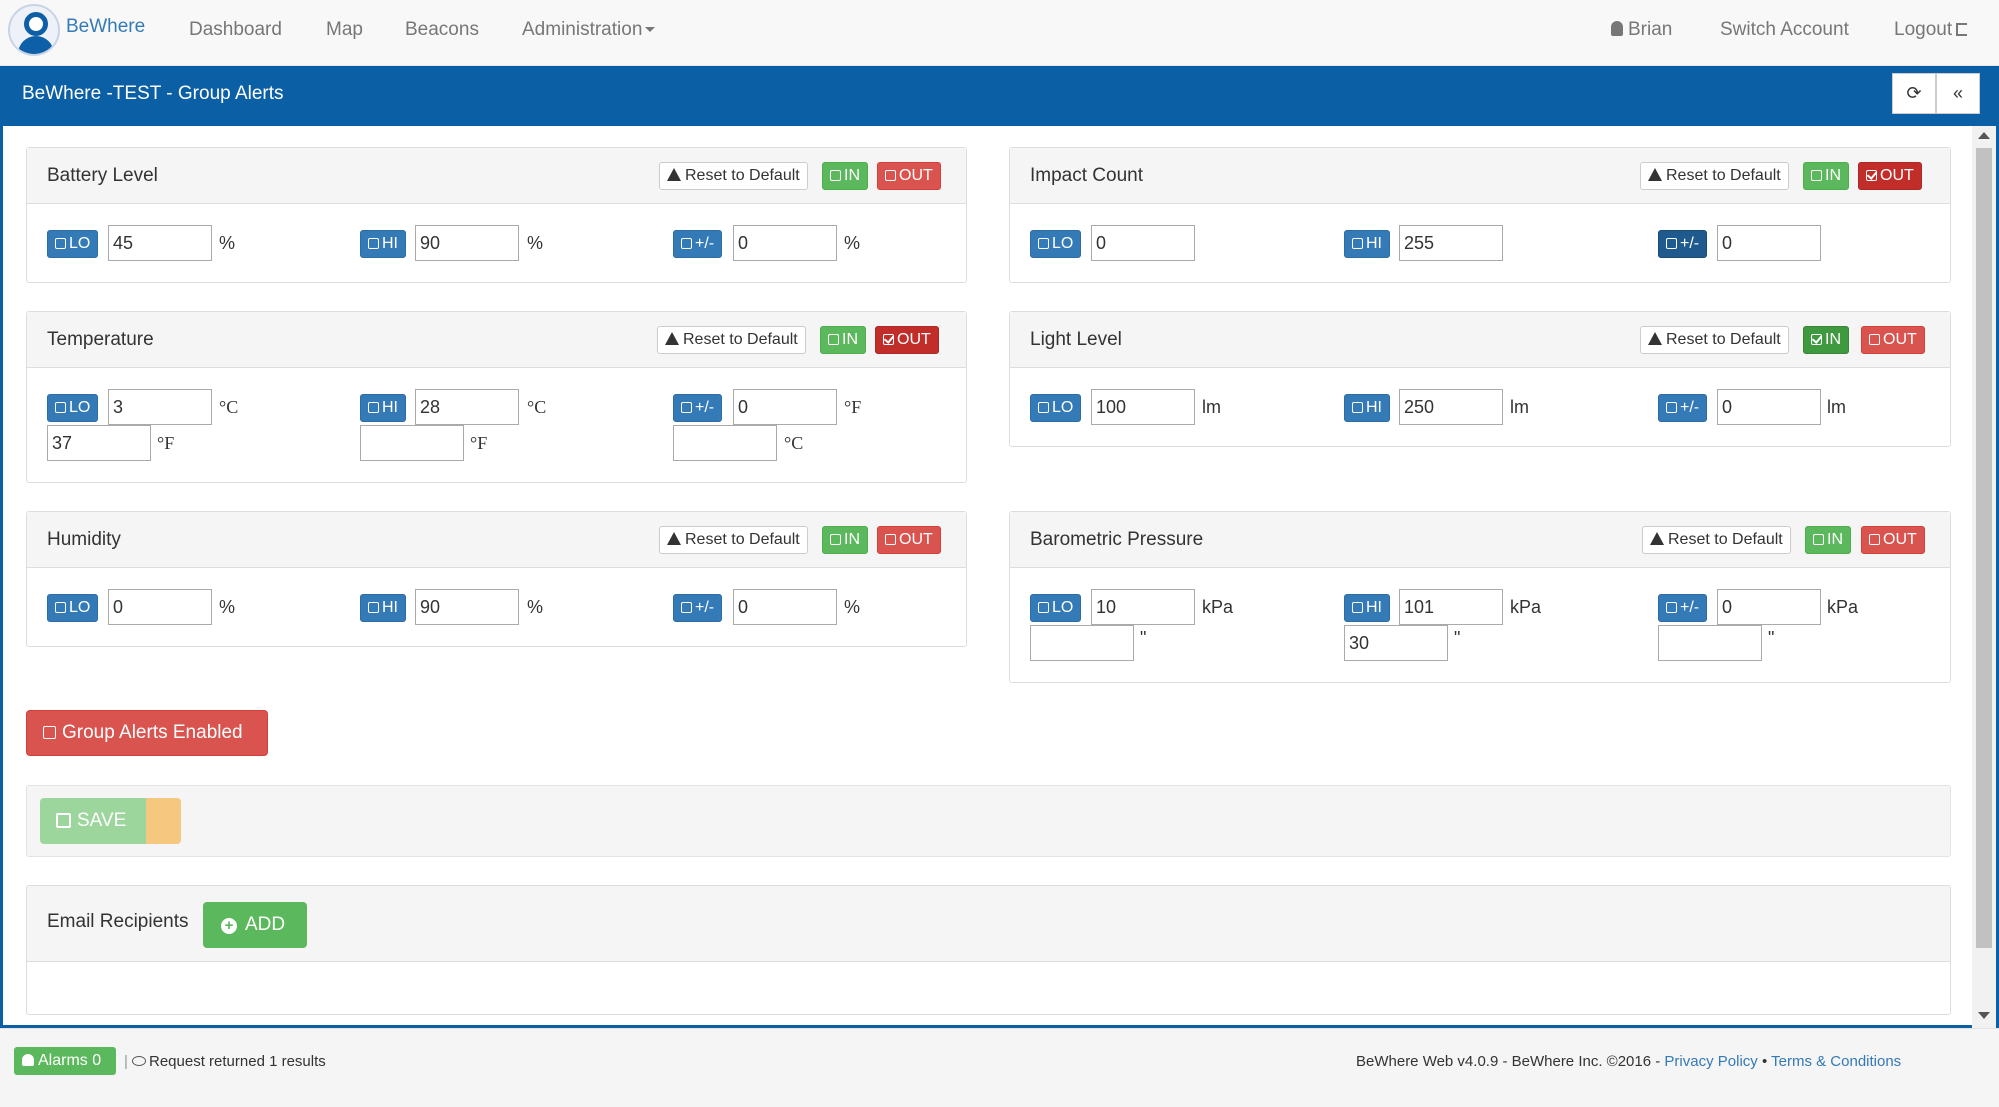  Describe the element at coordinates (1711, 1061) in the screenshot. I see `privacy-policy-link: Privacy Policy` at that location.